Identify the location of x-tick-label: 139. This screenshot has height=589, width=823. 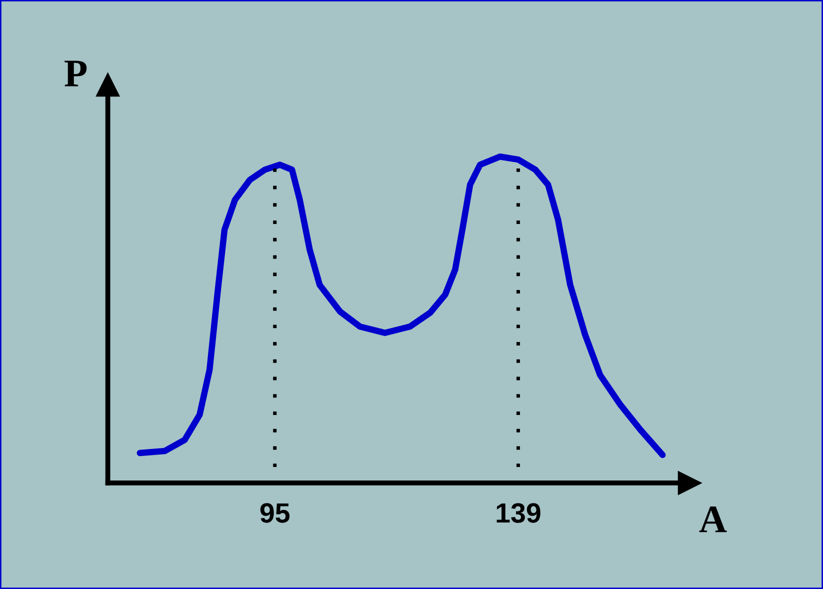
(518, 513).